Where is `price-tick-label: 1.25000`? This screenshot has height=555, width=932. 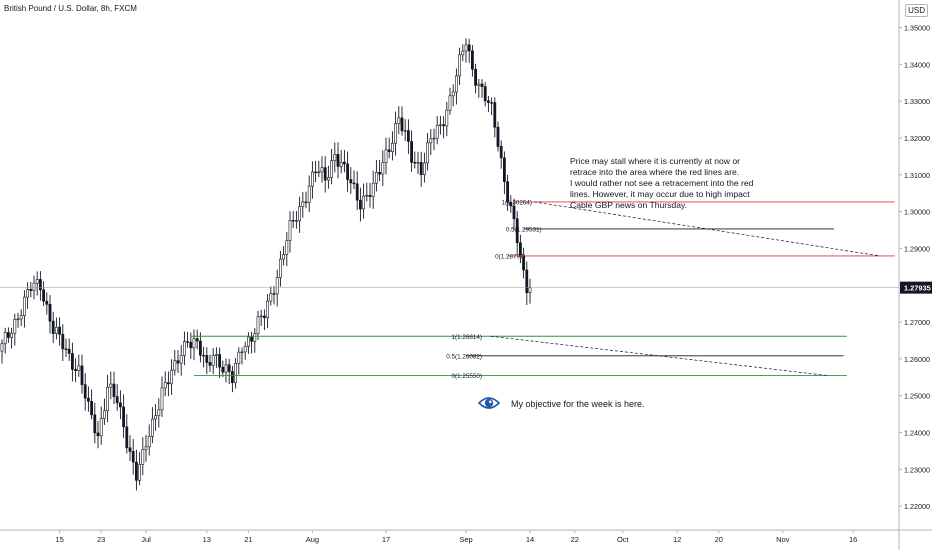 price-tick-label: 1.25000 is located at coordinates (917, 396).